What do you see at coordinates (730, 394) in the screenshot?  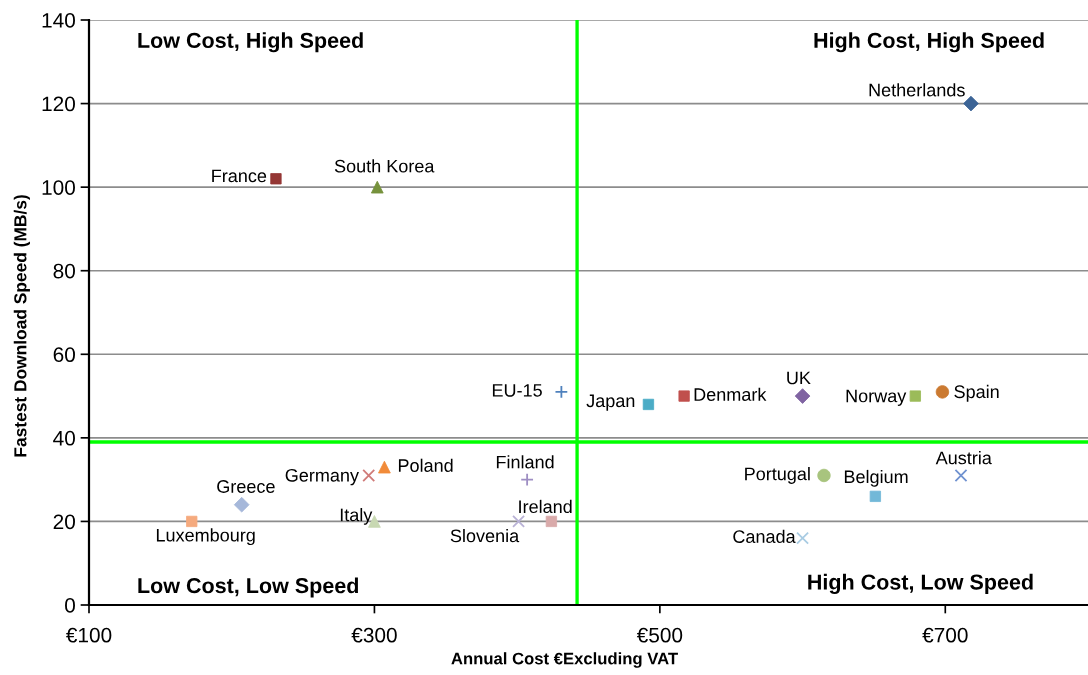 I see `series-label: Denmark` at bounding box center [730, 394].